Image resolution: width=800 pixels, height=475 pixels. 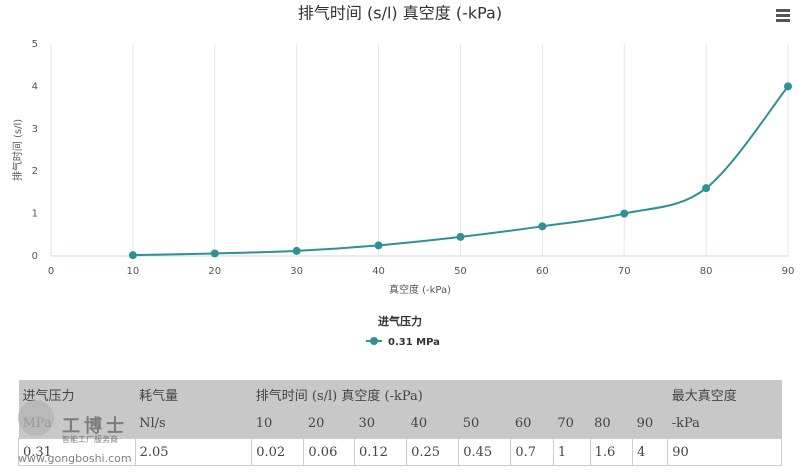 What do you see at coordinates (420, 289) in the screenshot?
I see `x-axis-label: 真空度 (-kPa)` at bounding box center [420, 289].